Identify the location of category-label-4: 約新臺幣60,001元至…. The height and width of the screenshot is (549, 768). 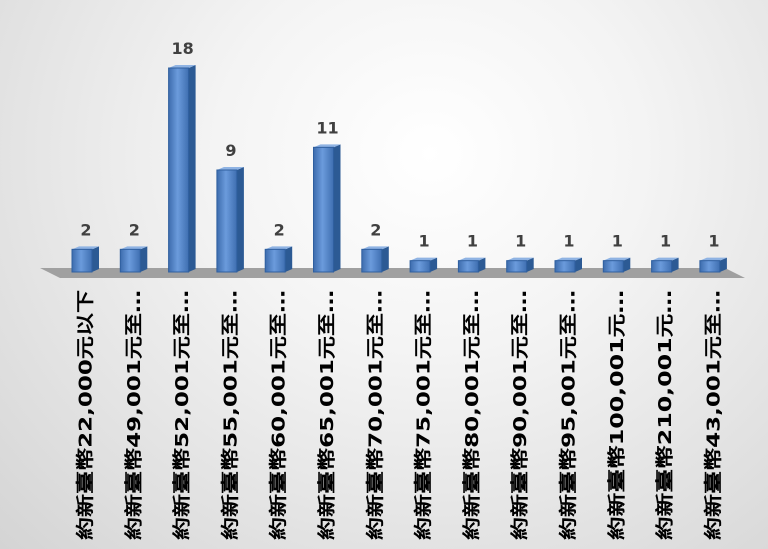
(279, 415).